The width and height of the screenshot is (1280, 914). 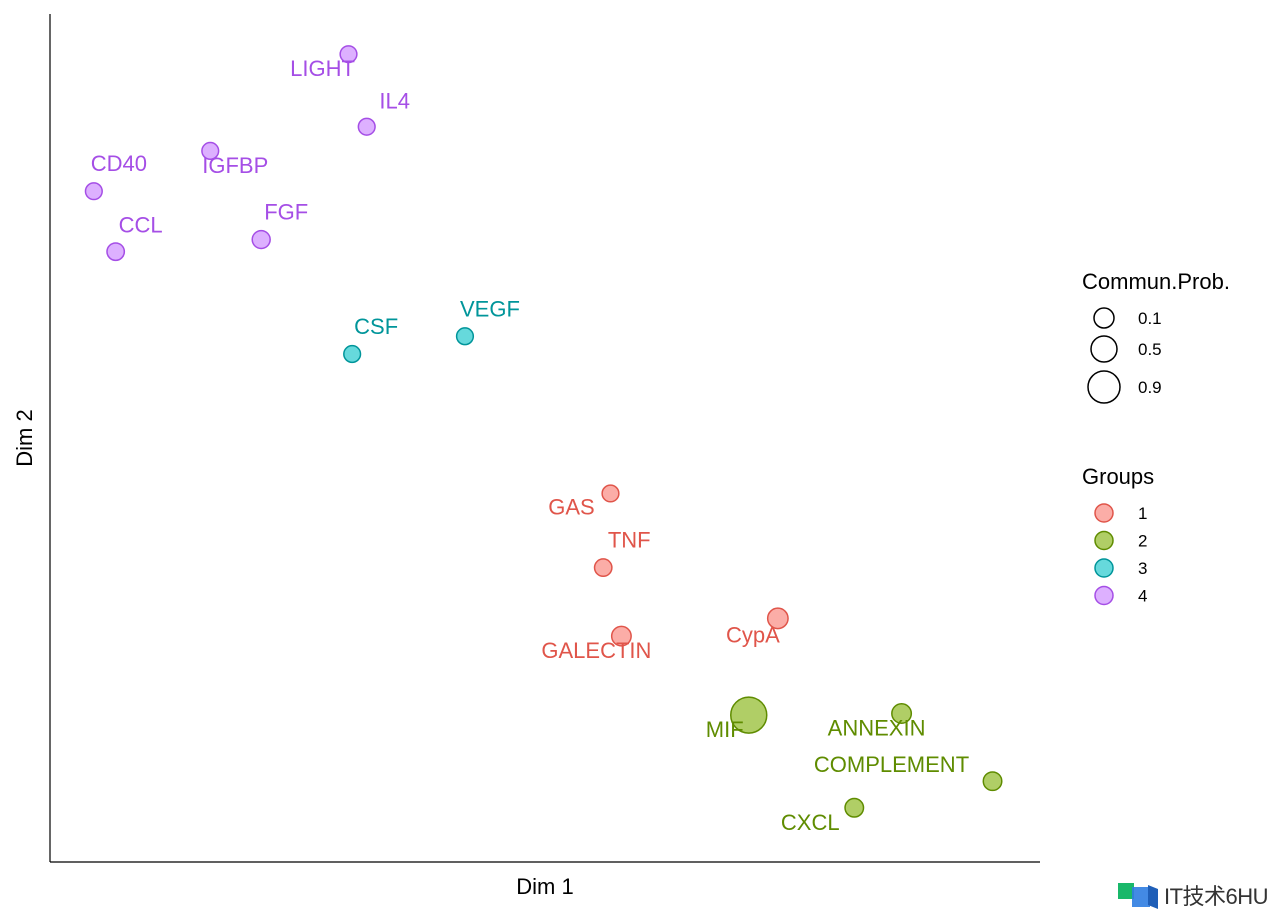 I want to click on size-legend-label-0.1: 0.1, so click(x=1150, y=318).